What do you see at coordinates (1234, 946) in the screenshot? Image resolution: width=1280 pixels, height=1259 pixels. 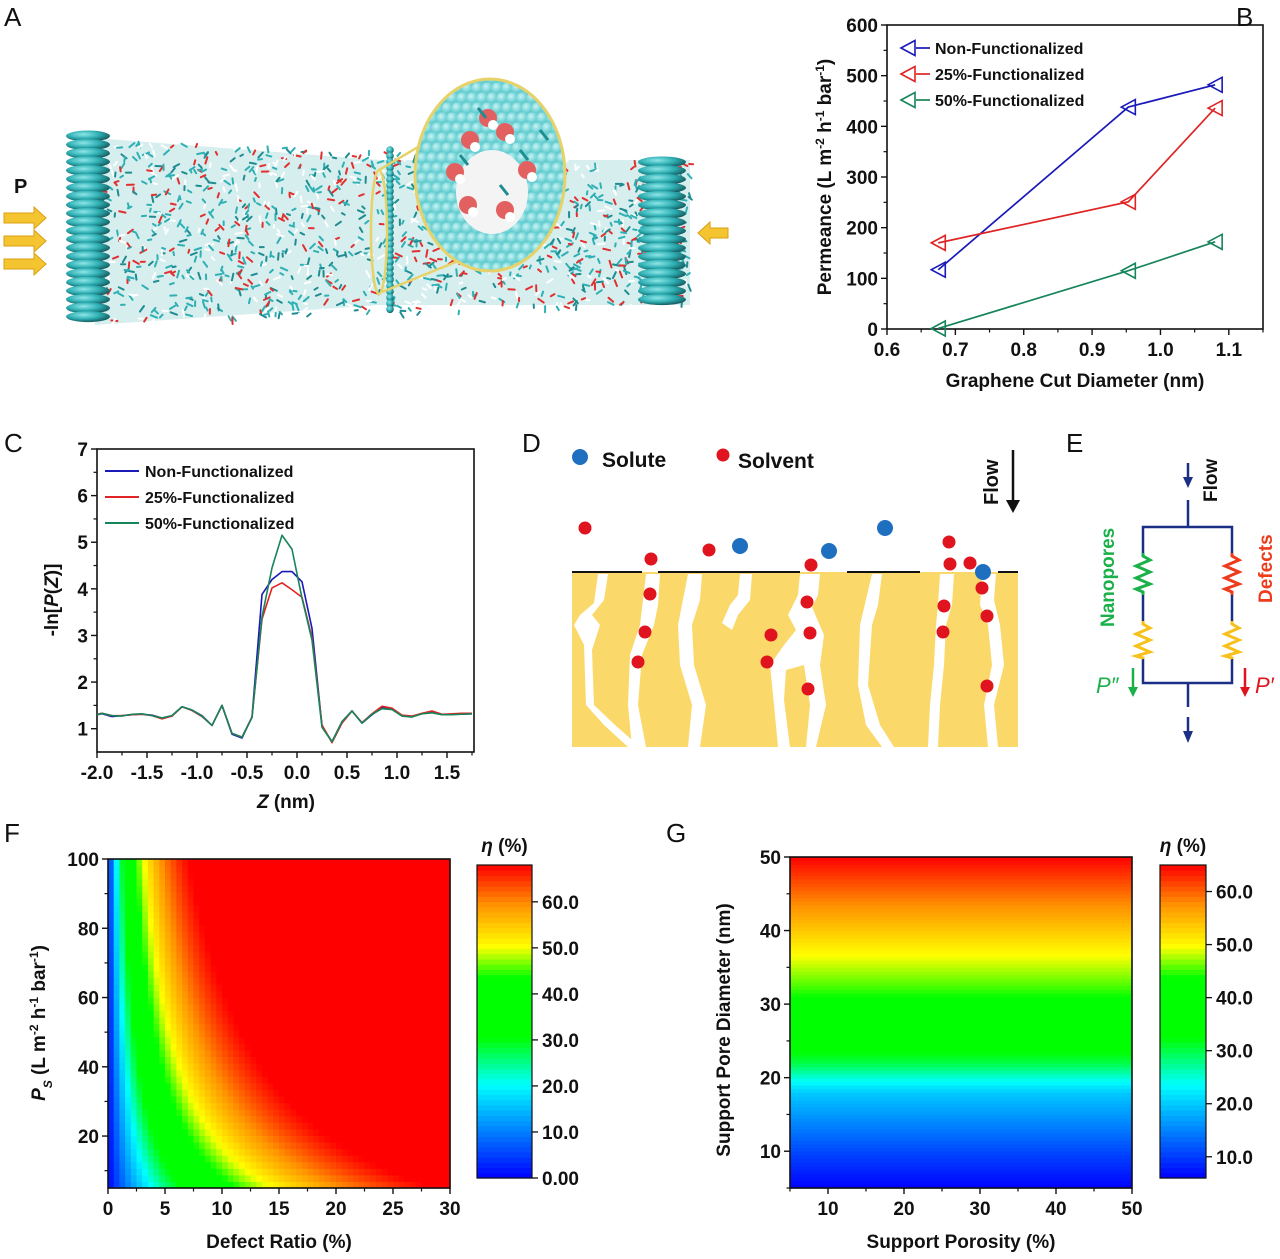 I see `colorbar-tick-label: 50.0` at bounding box center [1234, 946].